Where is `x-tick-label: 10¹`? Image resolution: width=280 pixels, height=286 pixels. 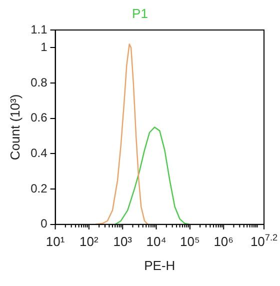
x-tick-label: 10¹ is located at coordinates (56, 241).